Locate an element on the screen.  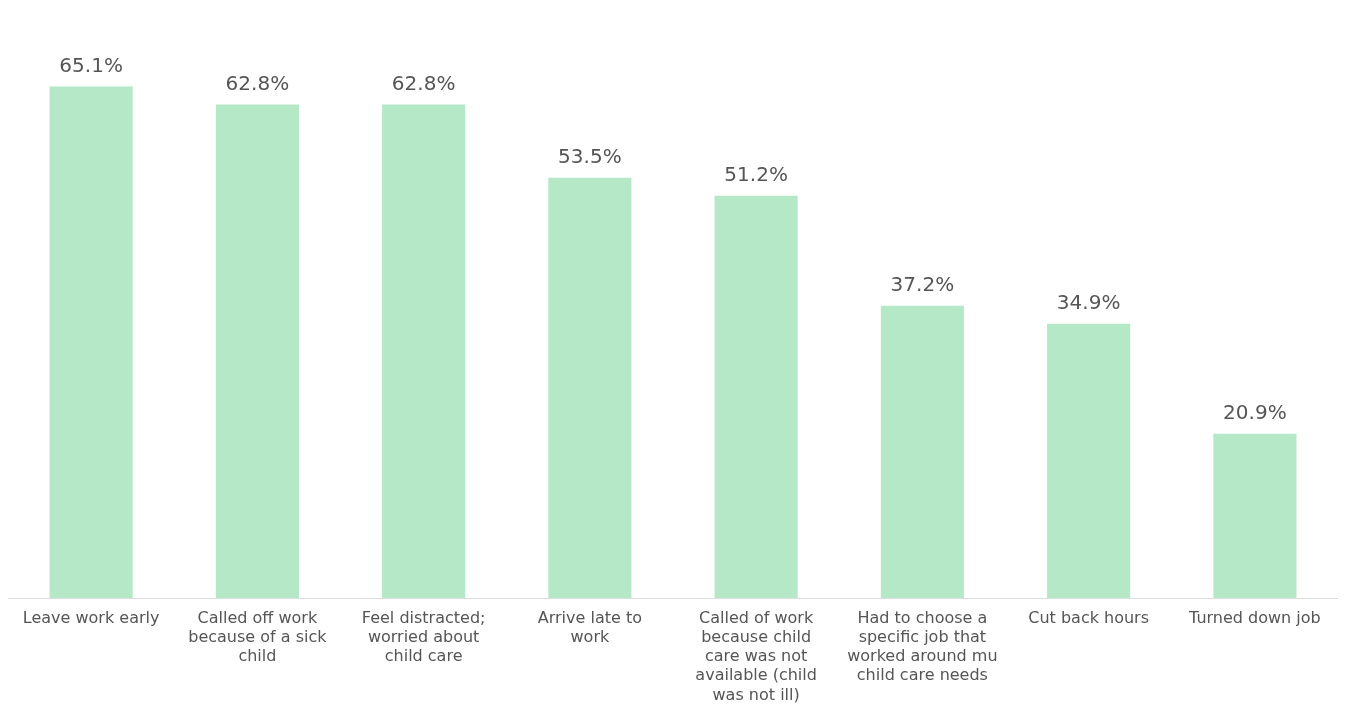
x-tick-label: Had to choose a specific job that worked around mu child care needs is located at coordinates (922, 646).